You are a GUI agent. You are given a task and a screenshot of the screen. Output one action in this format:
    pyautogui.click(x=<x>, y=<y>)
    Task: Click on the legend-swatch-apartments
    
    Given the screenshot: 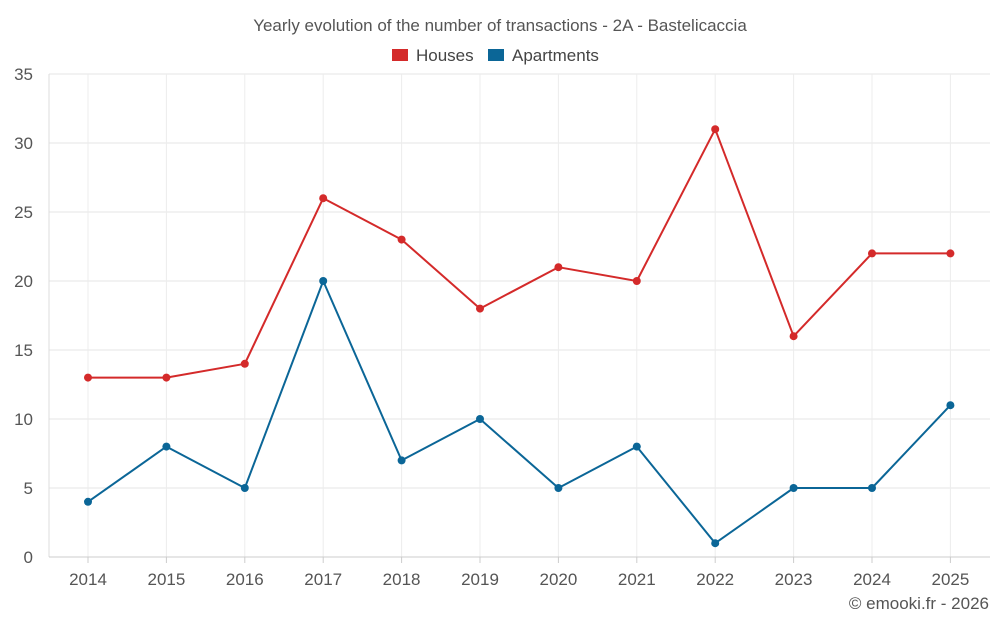 What is the action you would take?
    pyautogui.click(x=496, y=55)
    